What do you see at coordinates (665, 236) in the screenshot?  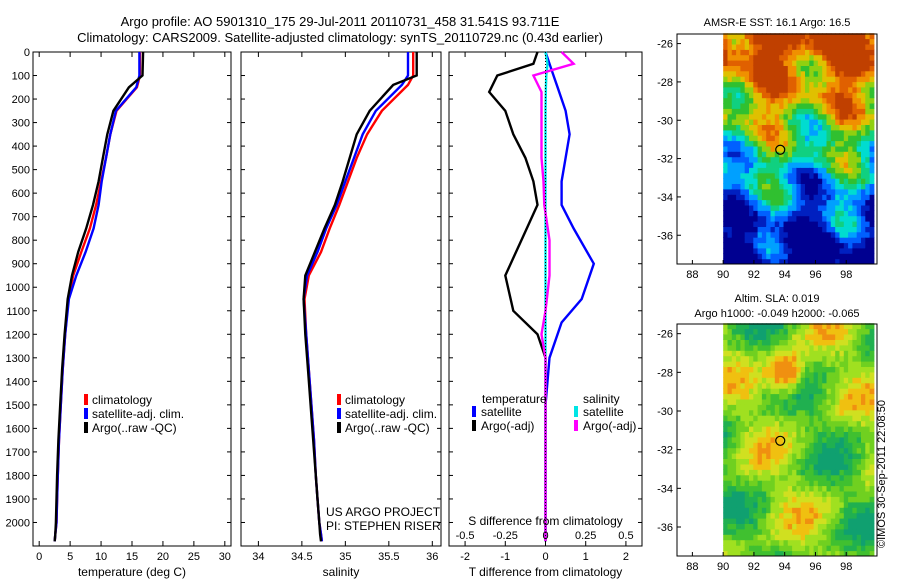 I see `sst_map-ytick-label: -36` at bounding box center [665, 236].